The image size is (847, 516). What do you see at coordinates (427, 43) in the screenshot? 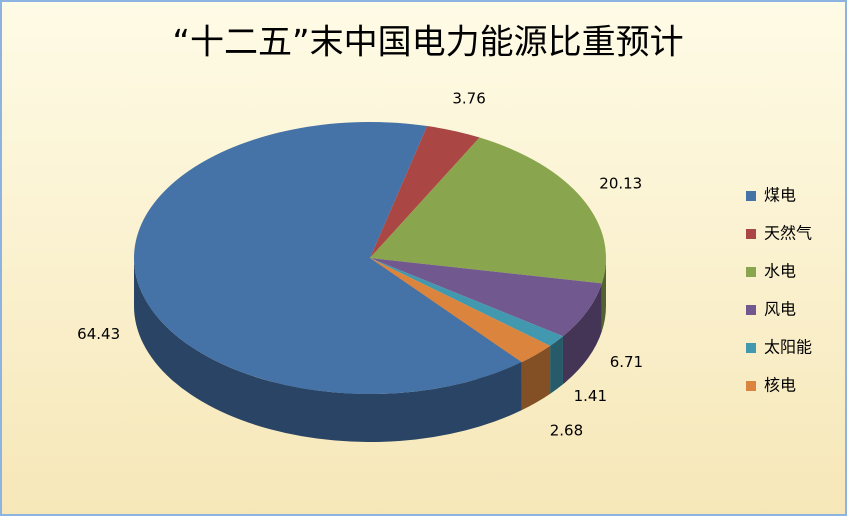
I see `chart-title: “十二五”末中国电力能源比重预计` at bounding box center [427, 43].